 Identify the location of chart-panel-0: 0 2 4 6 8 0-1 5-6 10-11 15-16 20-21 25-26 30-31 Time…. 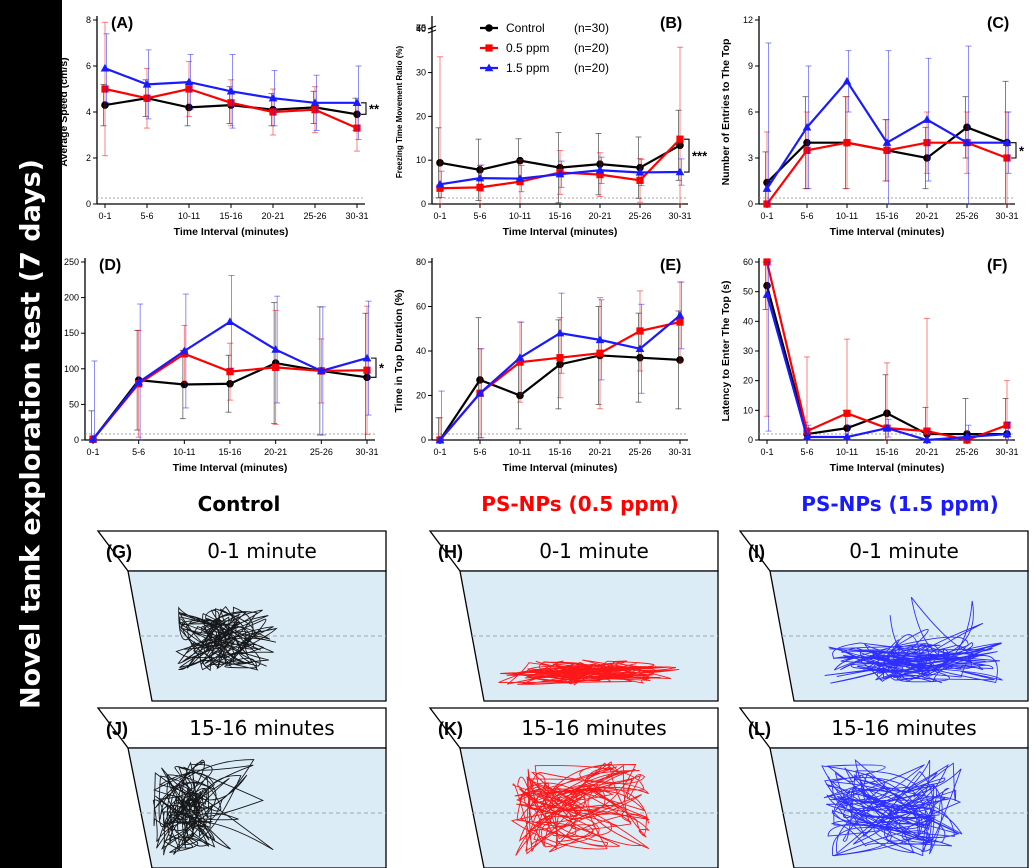
(219, 126).